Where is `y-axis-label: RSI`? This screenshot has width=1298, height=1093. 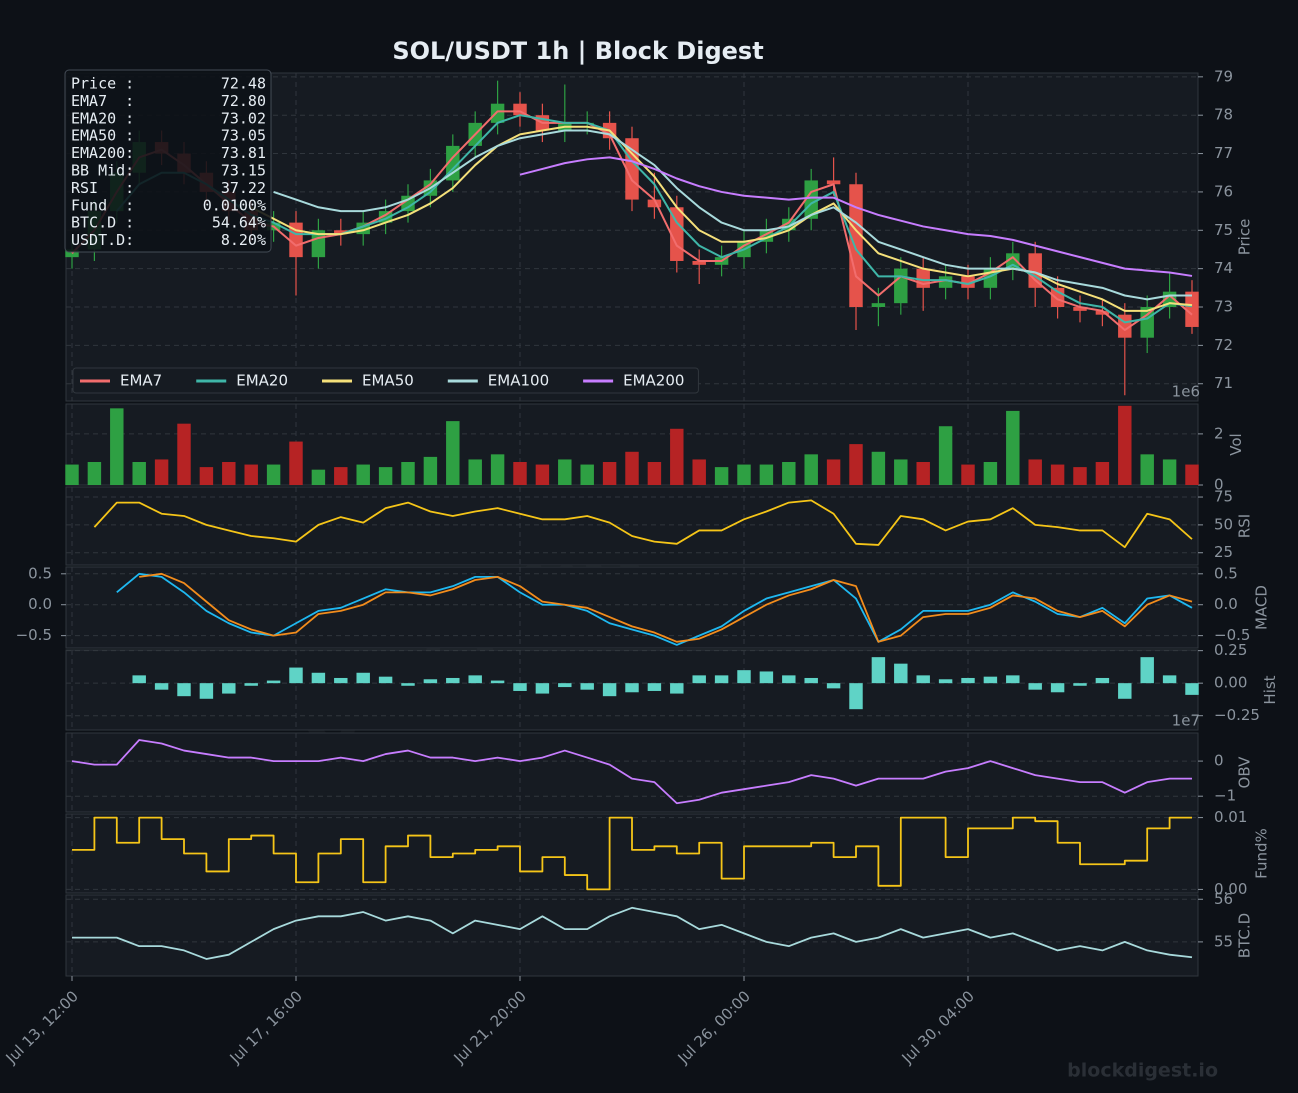
y-axis-label: RSI is located at coordinates (1245, 526).